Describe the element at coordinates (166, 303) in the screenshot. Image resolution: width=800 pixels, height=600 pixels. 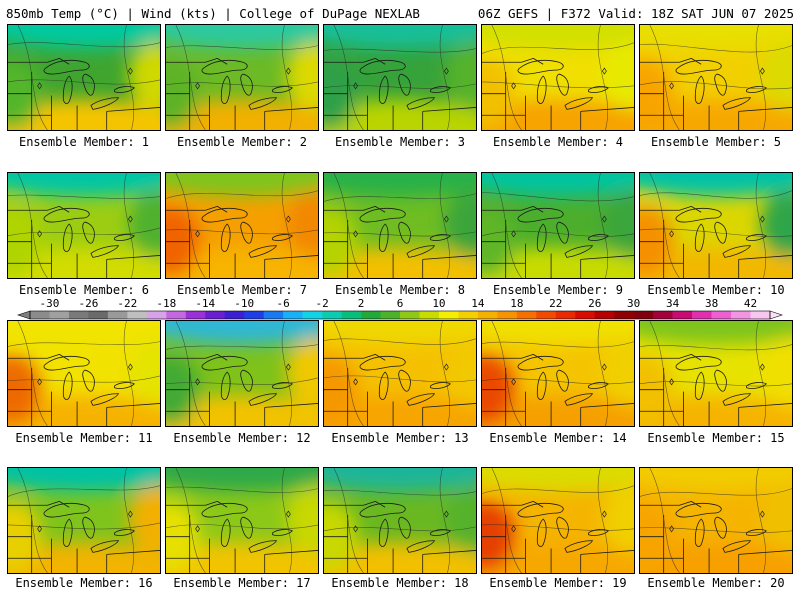
I see `colorbar-tick-label: -18` at that location.